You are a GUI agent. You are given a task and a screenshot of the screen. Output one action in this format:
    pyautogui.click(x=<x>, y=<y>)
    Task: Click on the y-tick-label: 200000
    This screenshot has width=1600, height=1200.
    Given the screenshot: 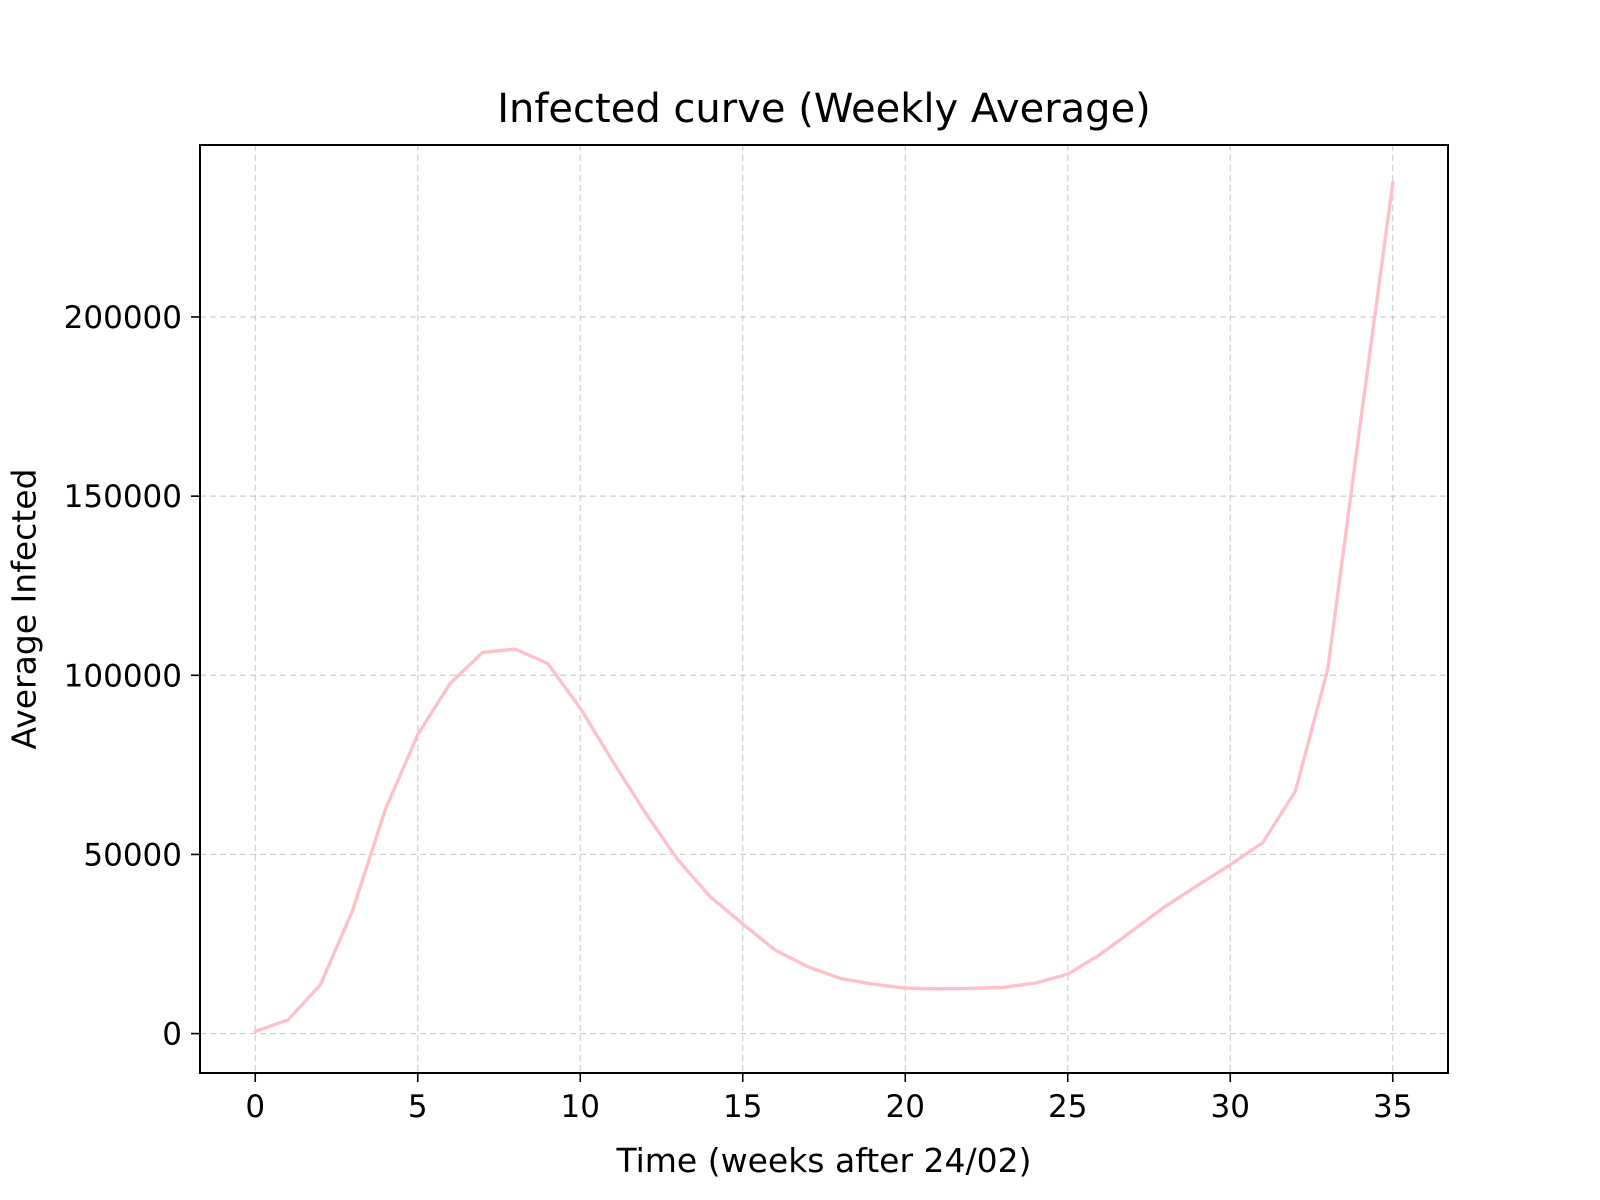 What is the action you would take?
    pyautogui.click(x=123, y=318)
    